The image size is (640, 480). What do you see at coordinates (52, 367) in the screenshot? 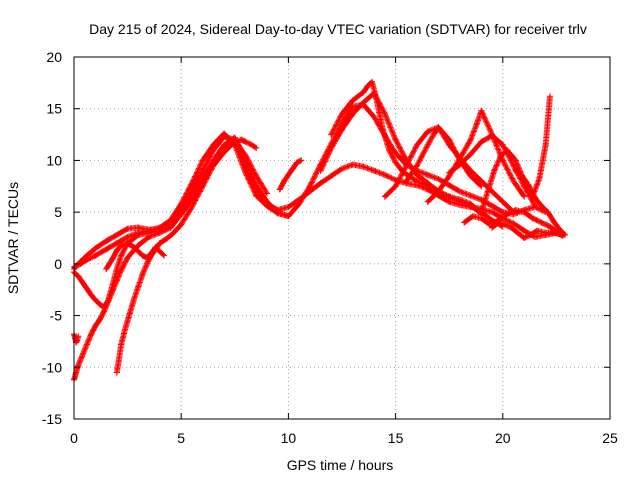
I see `y-tick-label: -10` at bounding box center [52, 367].